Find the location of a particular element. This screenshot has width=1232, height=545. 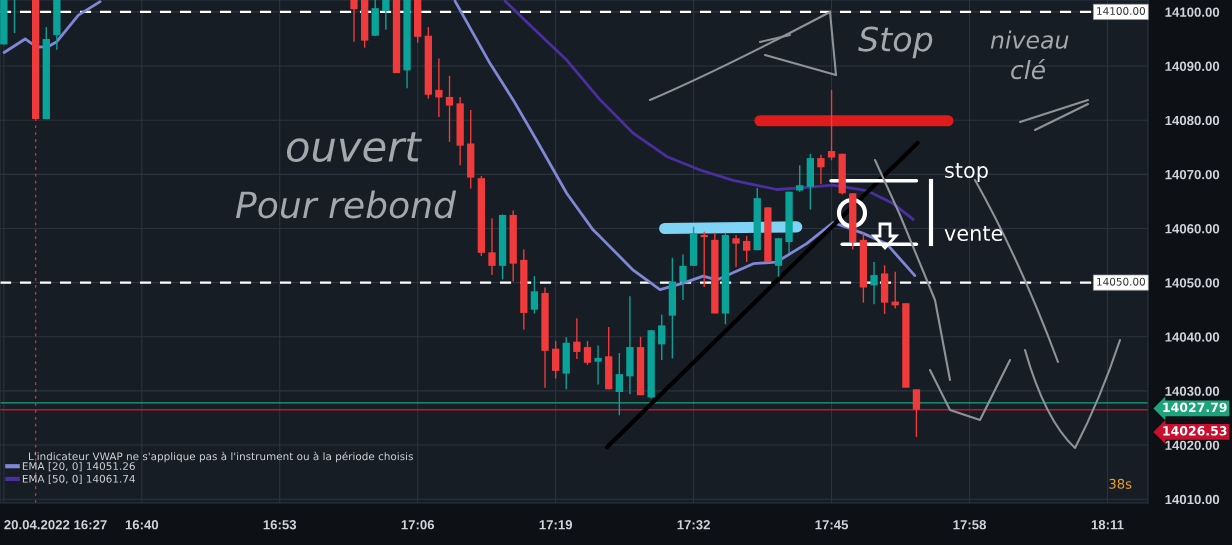

ref-line-label: 14026.53 is located at coordinates (1195, 431).